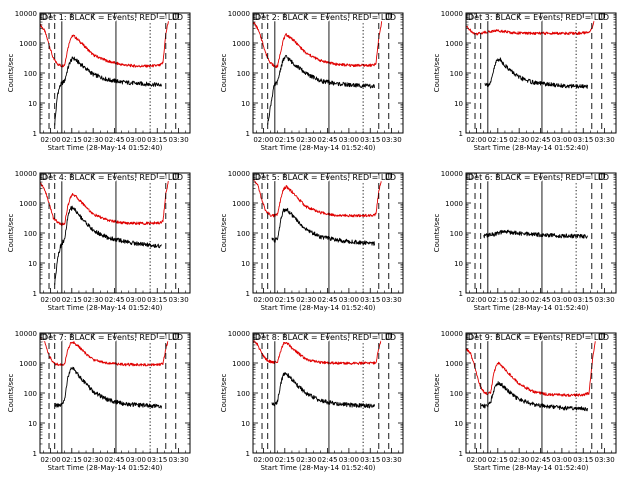 This screenshot has width=640, height=480. Describe the element at coordinates (114, 300) in the screenshot. I see `chart-4-xtick-label: 02:45` at that location.